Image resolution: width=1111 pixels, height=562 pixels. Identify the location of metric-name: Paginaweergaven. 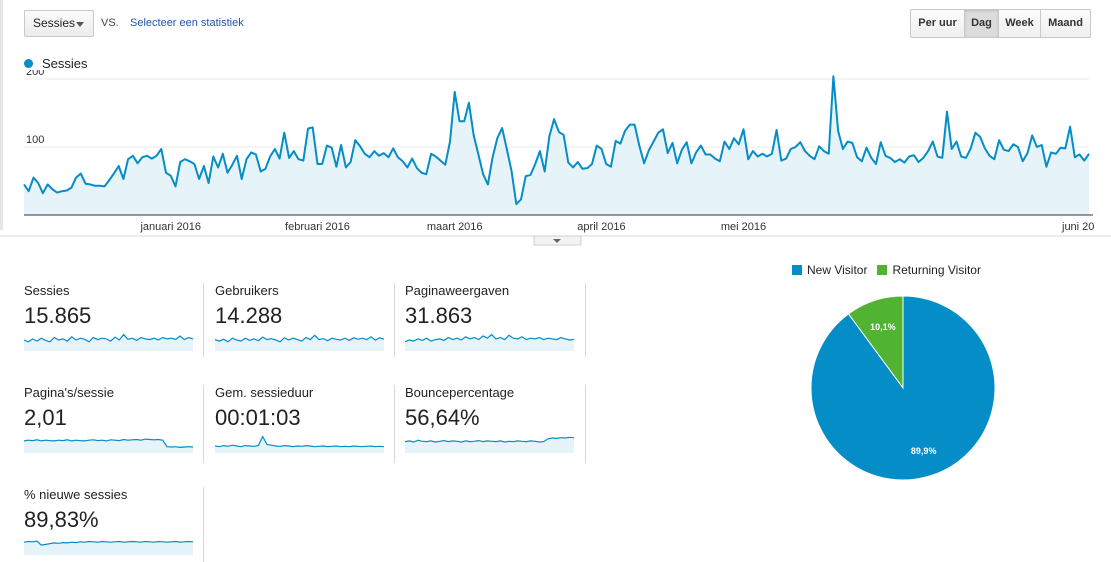
(457, 290).